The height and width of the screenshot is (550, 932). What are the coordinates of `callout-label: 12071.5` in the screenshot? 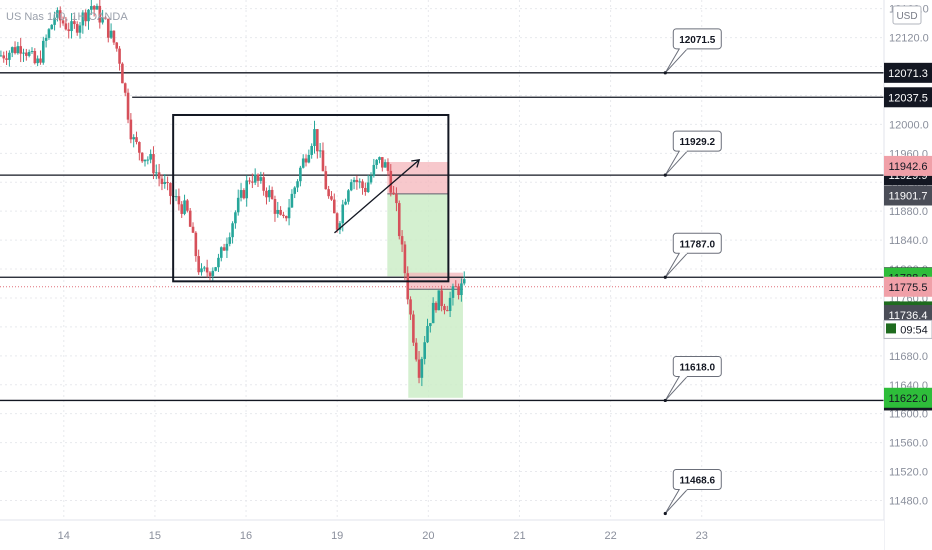 It's located at (697, 40).